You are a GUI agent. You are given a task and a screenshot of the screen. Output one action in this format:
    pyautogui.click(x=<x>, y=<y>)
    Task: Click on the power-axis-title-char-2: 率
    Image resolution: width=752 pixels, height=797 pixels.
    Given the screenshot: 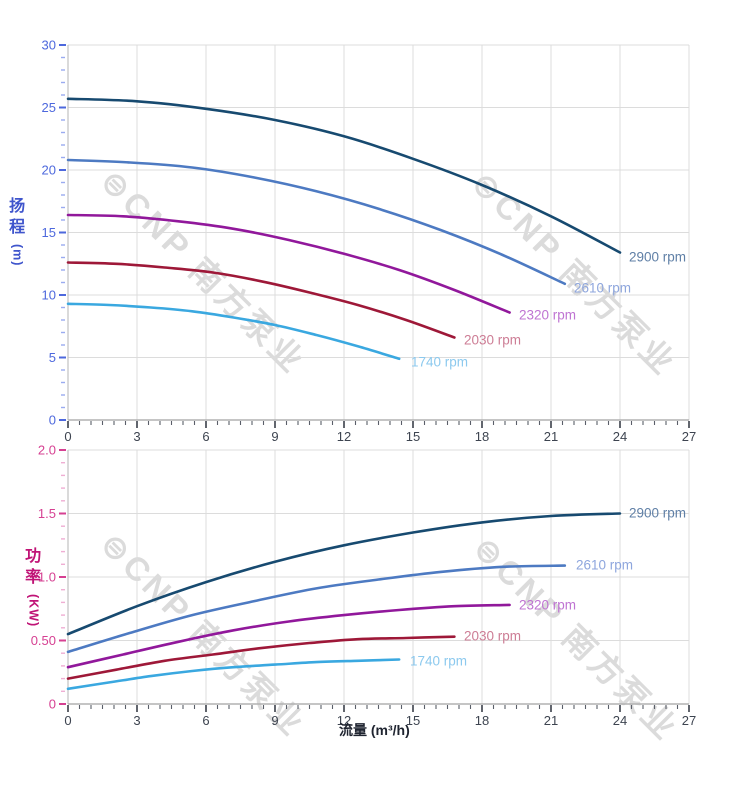 What is the action you would take?
    pyautogui.click(x=33, y=577)
    